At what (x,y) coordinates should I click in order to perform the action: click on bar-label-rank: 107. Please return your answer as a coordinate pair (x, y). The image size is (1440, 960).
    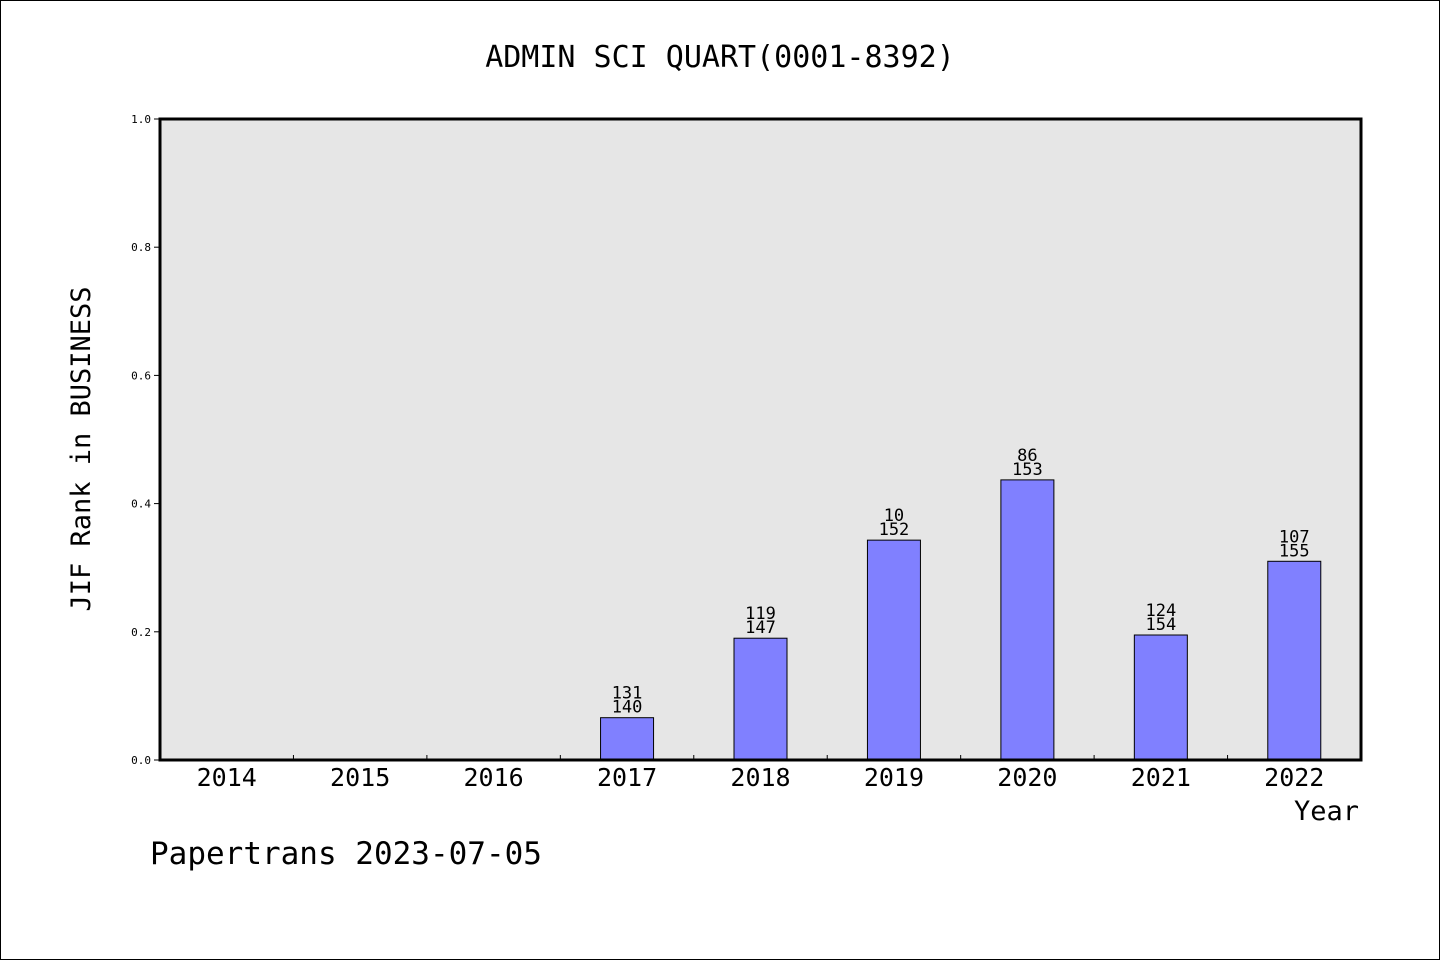
    Looking at the image, I should click on (1294, 537).